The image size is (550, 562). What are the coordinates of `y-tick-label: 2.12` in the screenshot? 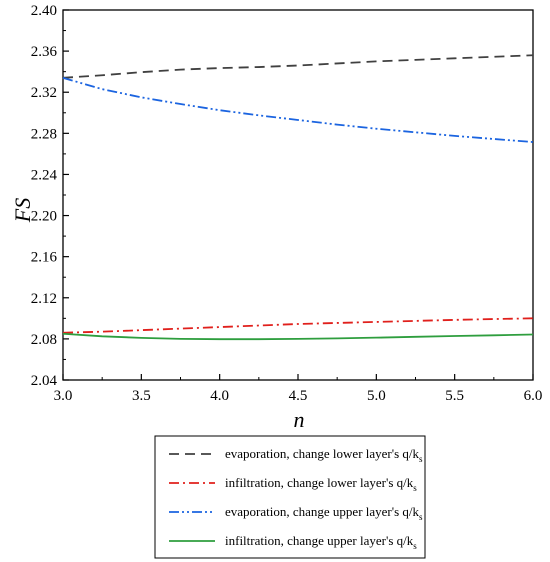 It's located at (44, 299).